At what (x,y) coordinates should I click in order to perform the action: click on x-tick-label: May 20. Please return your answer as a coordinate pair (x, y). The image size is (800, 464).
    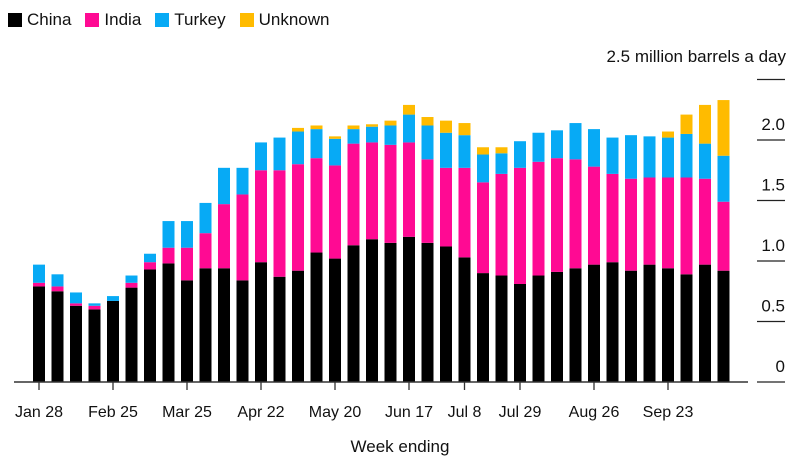
    Looking at the image, I should click on (335, 412).